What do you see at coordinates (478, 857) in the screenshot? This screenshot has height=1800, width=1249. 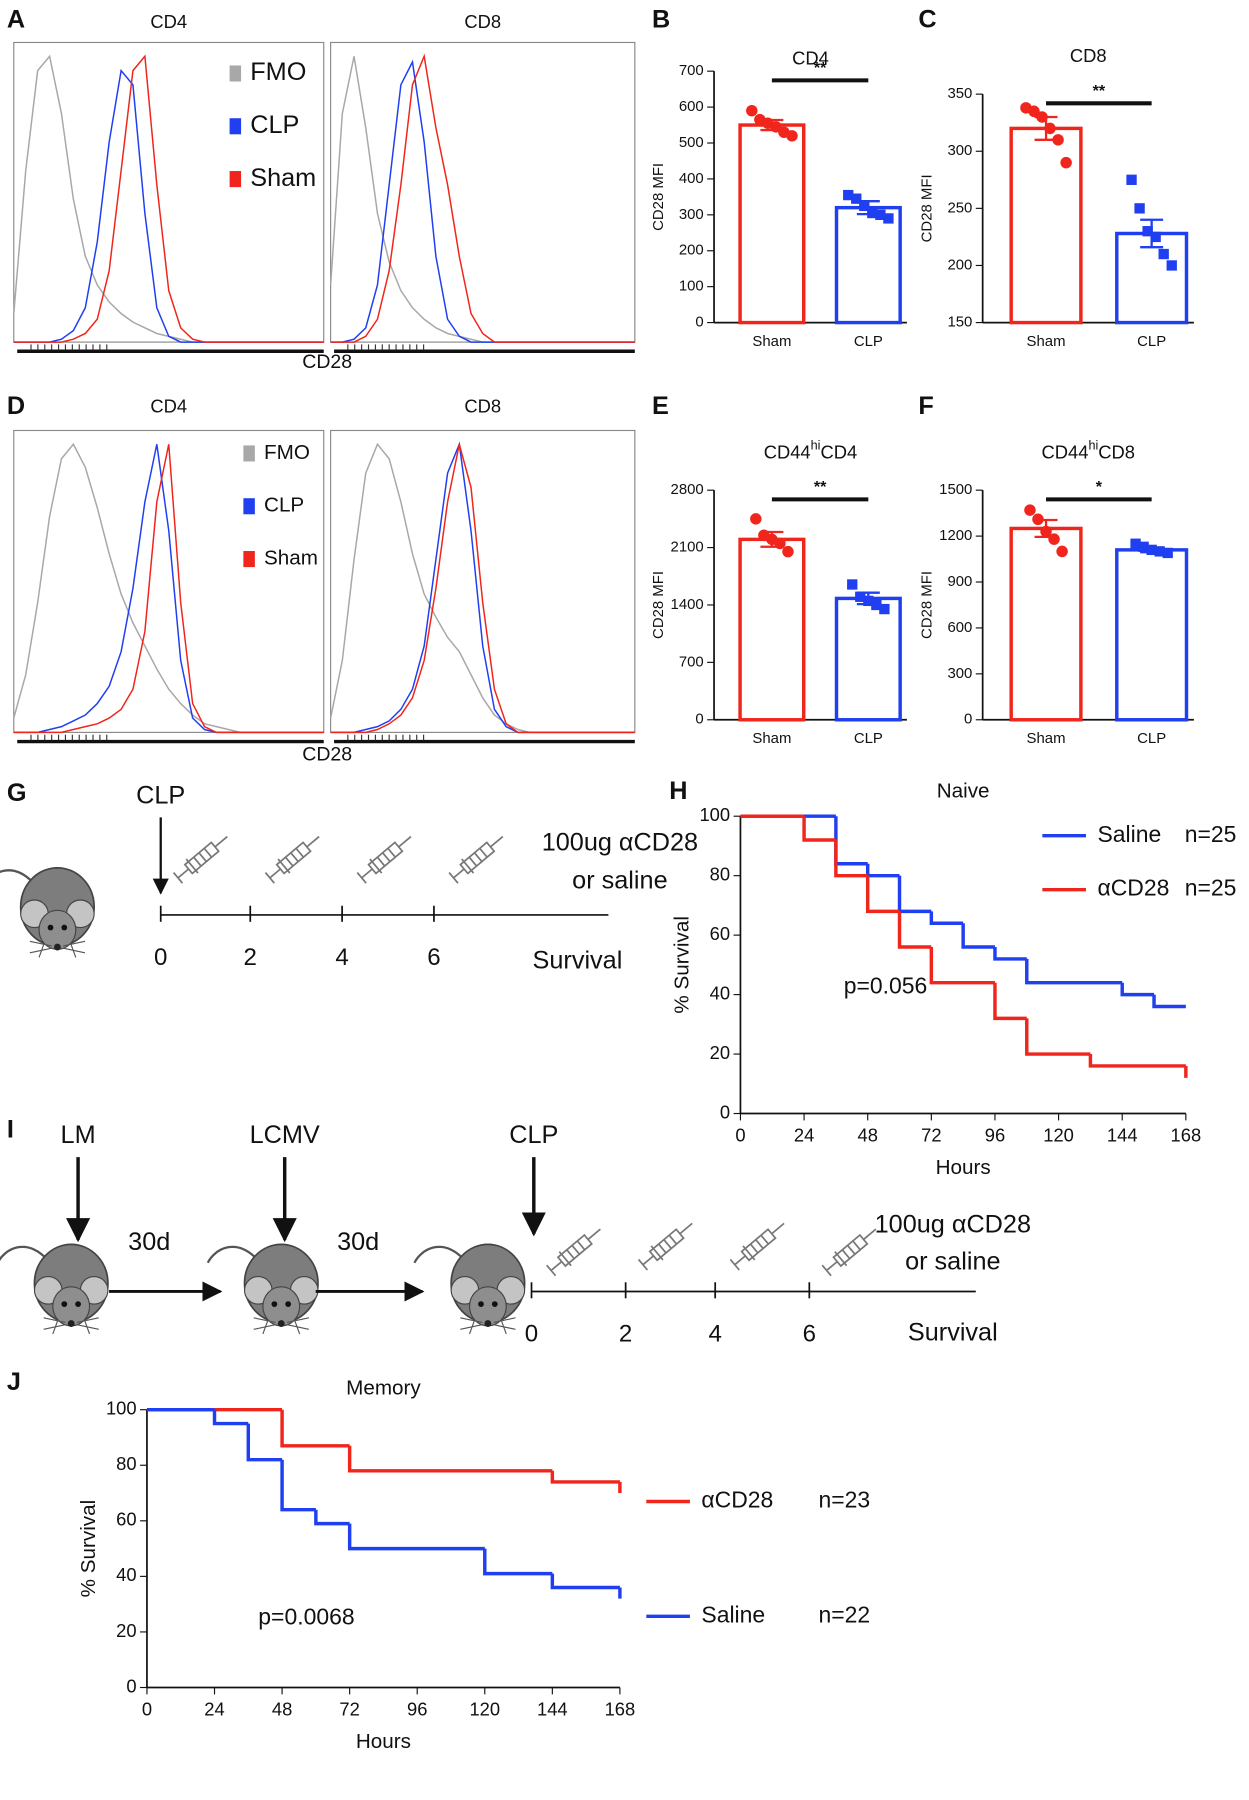 I see `syringe` at bounding box center [478, 857].